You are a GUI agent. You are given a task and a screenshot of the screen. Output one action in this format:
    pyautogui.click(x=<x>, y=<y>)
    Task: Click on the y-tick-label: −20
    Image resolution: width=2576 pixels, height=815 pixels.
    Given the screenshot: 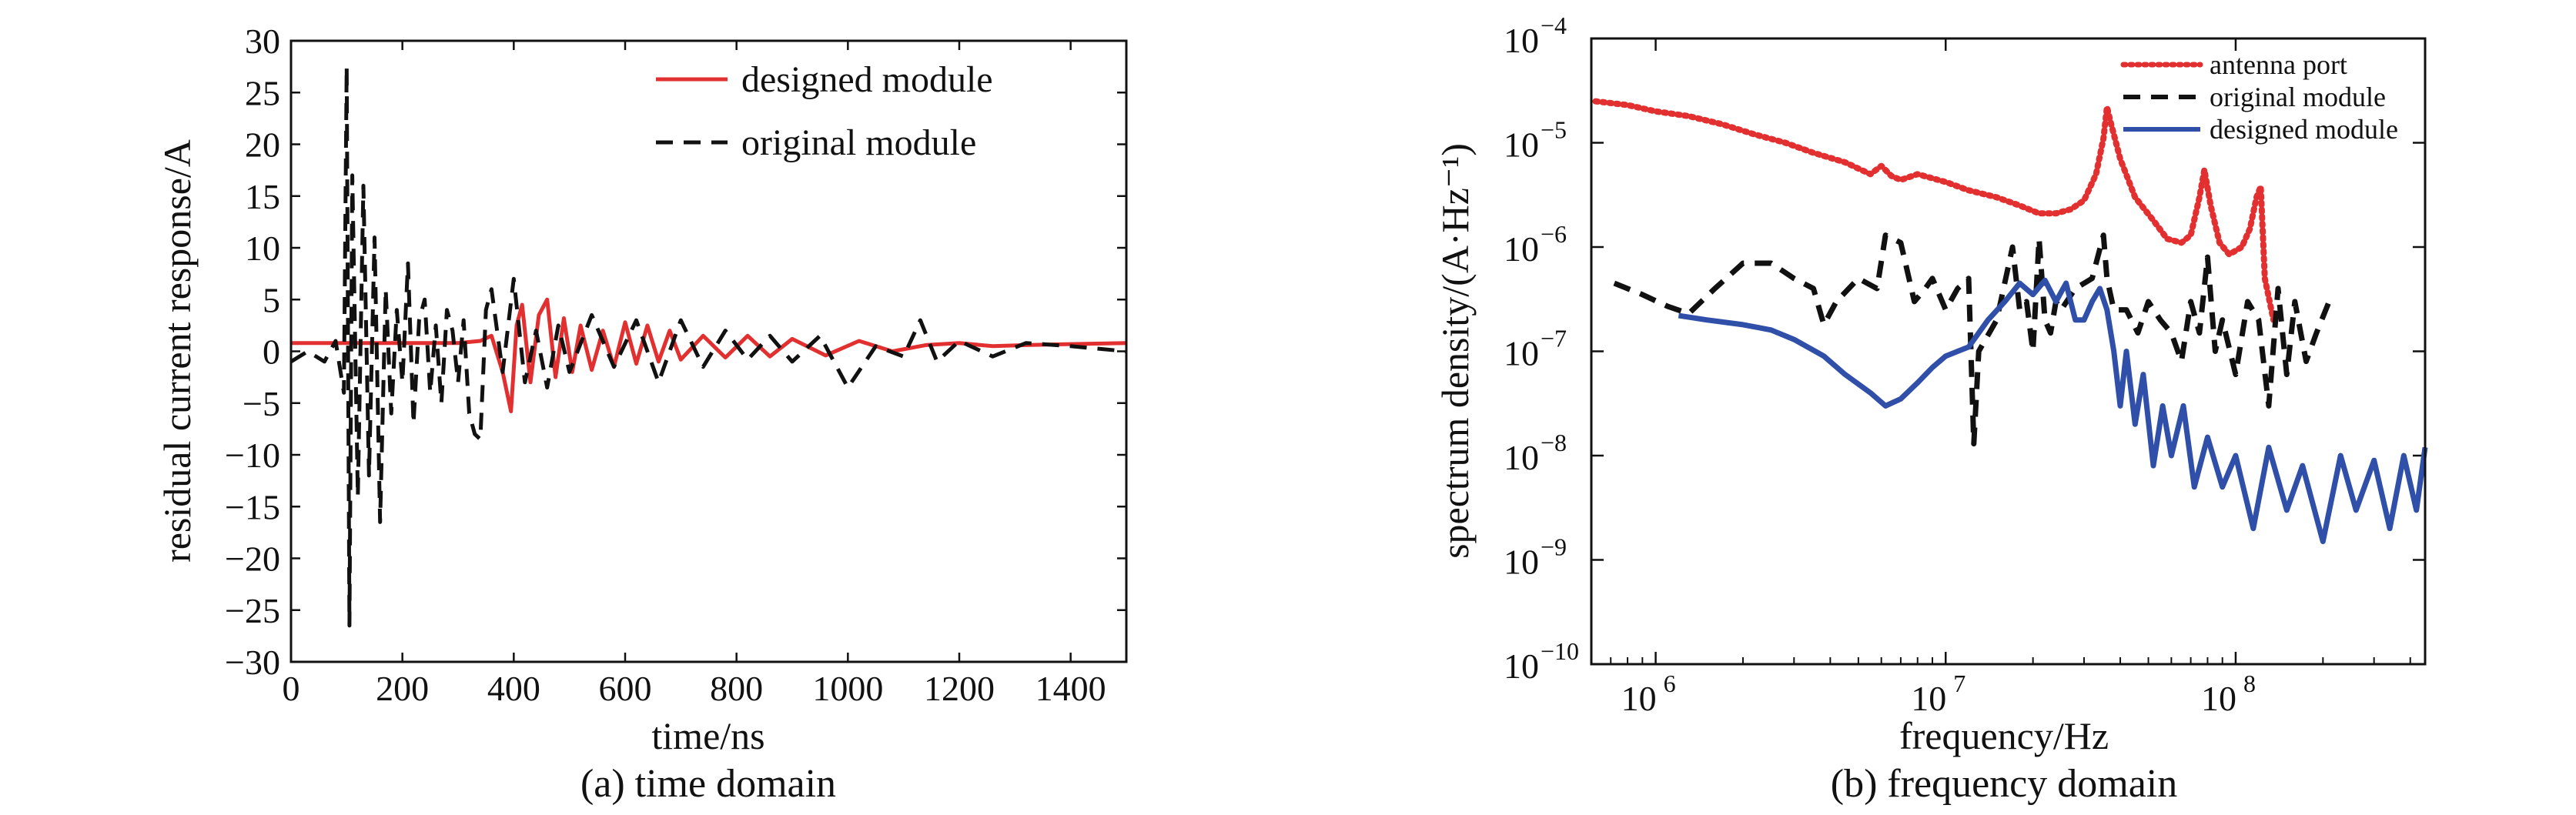 What is the action you would take?
    pyautogui.click(x=252, y=559)
    